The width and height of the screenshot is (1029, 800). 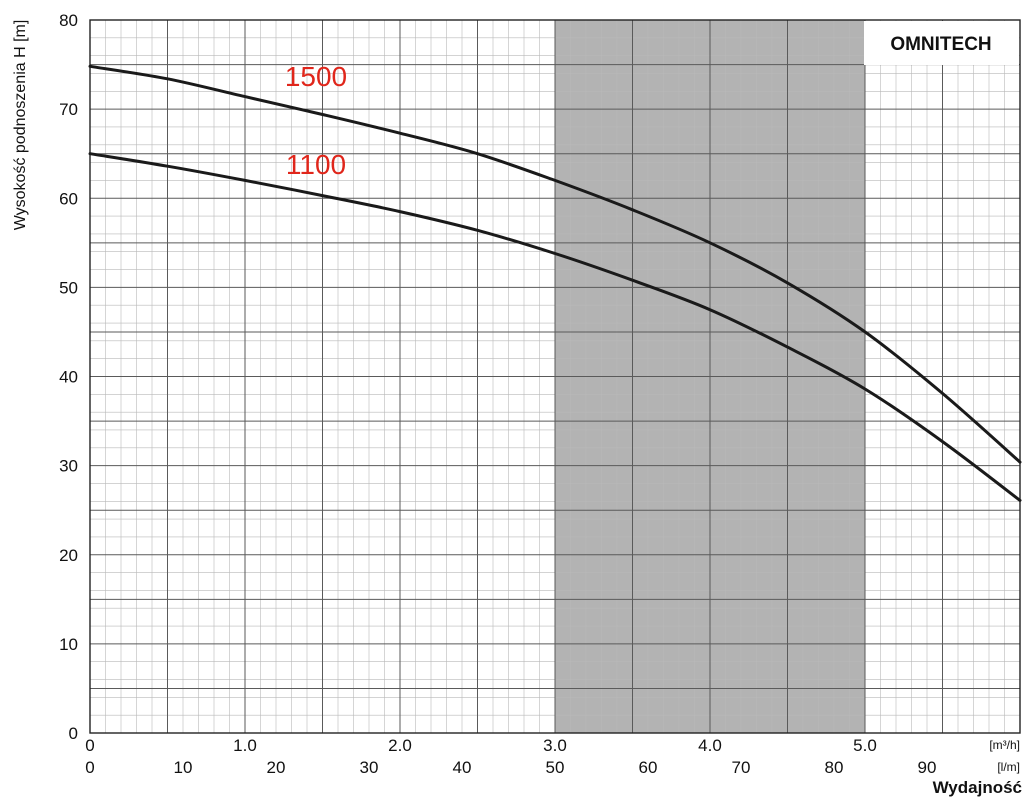 What do you see at coordinates (510, 767) in the screenshot?
I see `x-tick-labels-lpm: 0 10 20 30 40 50 60 70 80 90` at bounding box center [510, 767].